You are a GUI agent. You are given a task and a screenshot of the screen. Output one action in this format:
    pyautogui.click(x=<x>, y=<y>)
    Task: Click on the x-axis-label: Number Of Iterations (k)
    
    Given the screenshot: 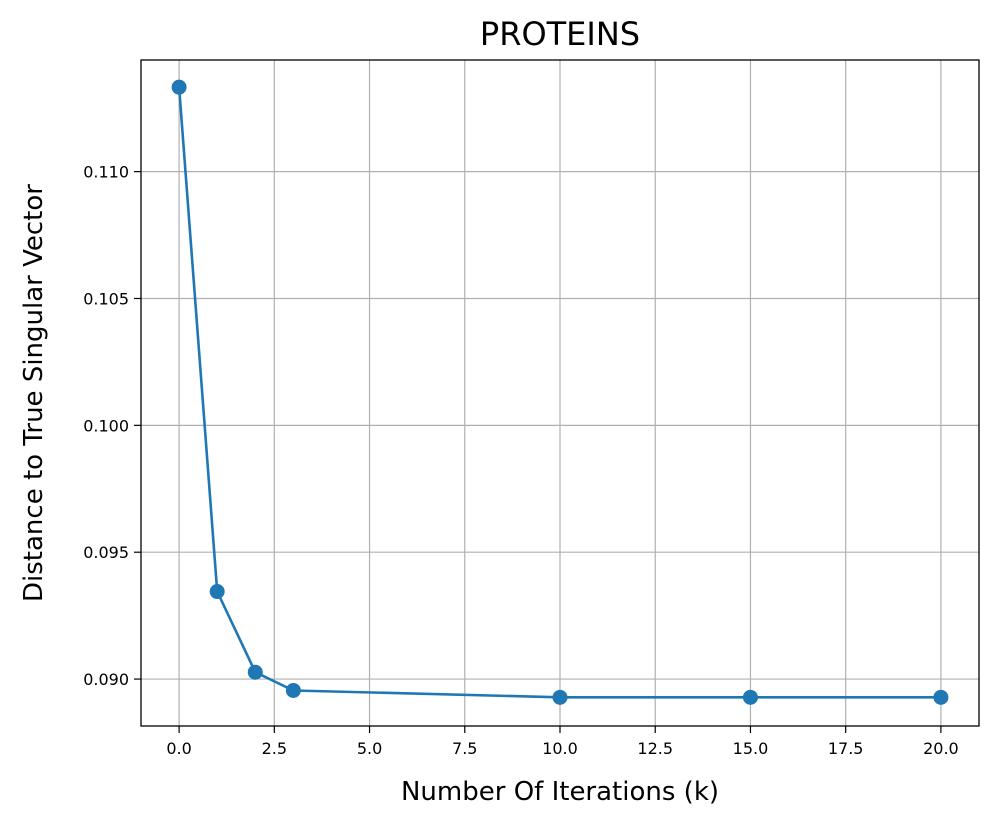 What is the action you would take?
    pyautogui.click(x=560, y=792)
    